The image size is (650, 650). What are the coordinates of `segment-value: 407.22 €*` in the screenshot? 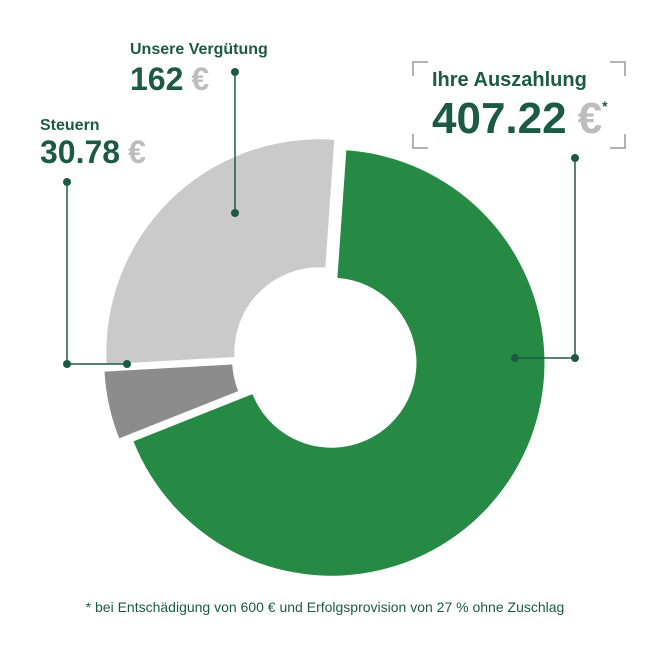 It's located at (520, 118).